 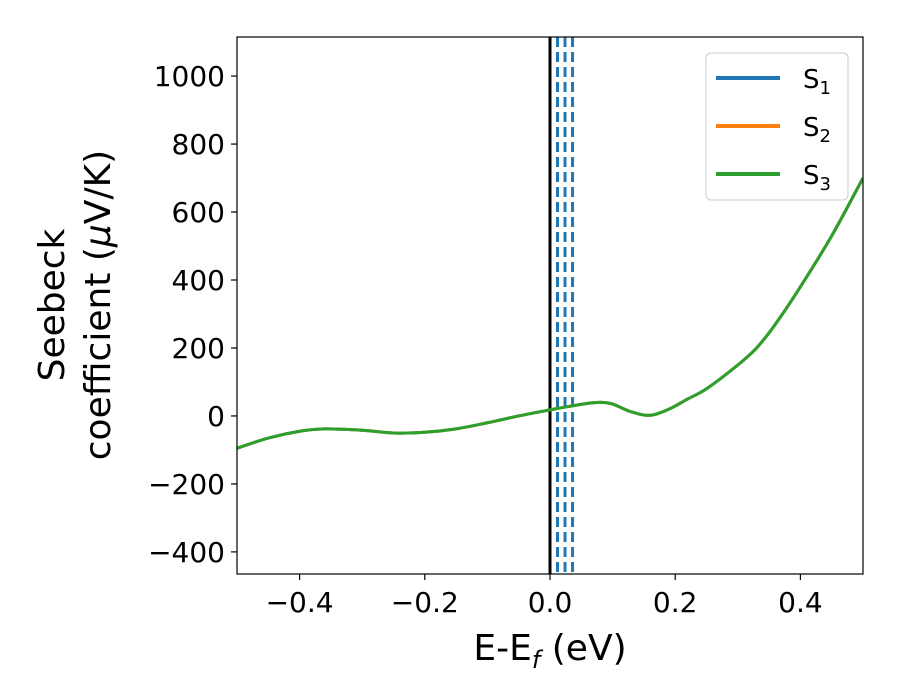 I want to click on legend-label-s2: S2, so click(x=817, y=130).